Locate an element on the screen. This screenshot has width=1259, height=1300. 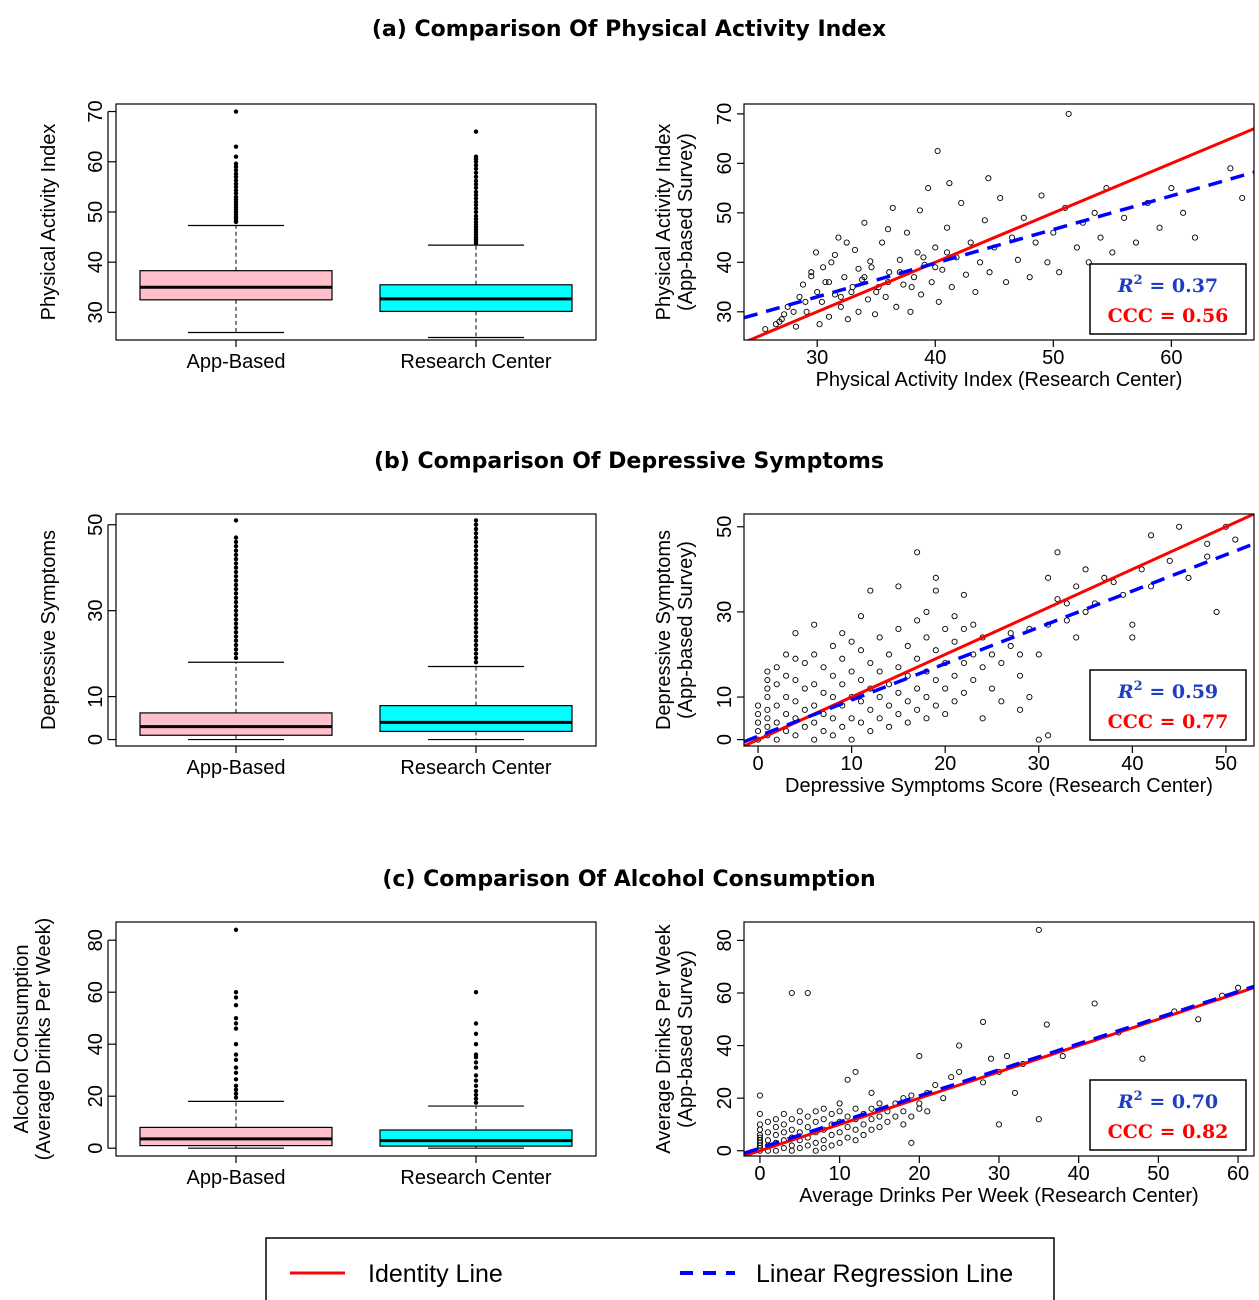
y-tick-label: 30 is located at coordinates (96, 611).